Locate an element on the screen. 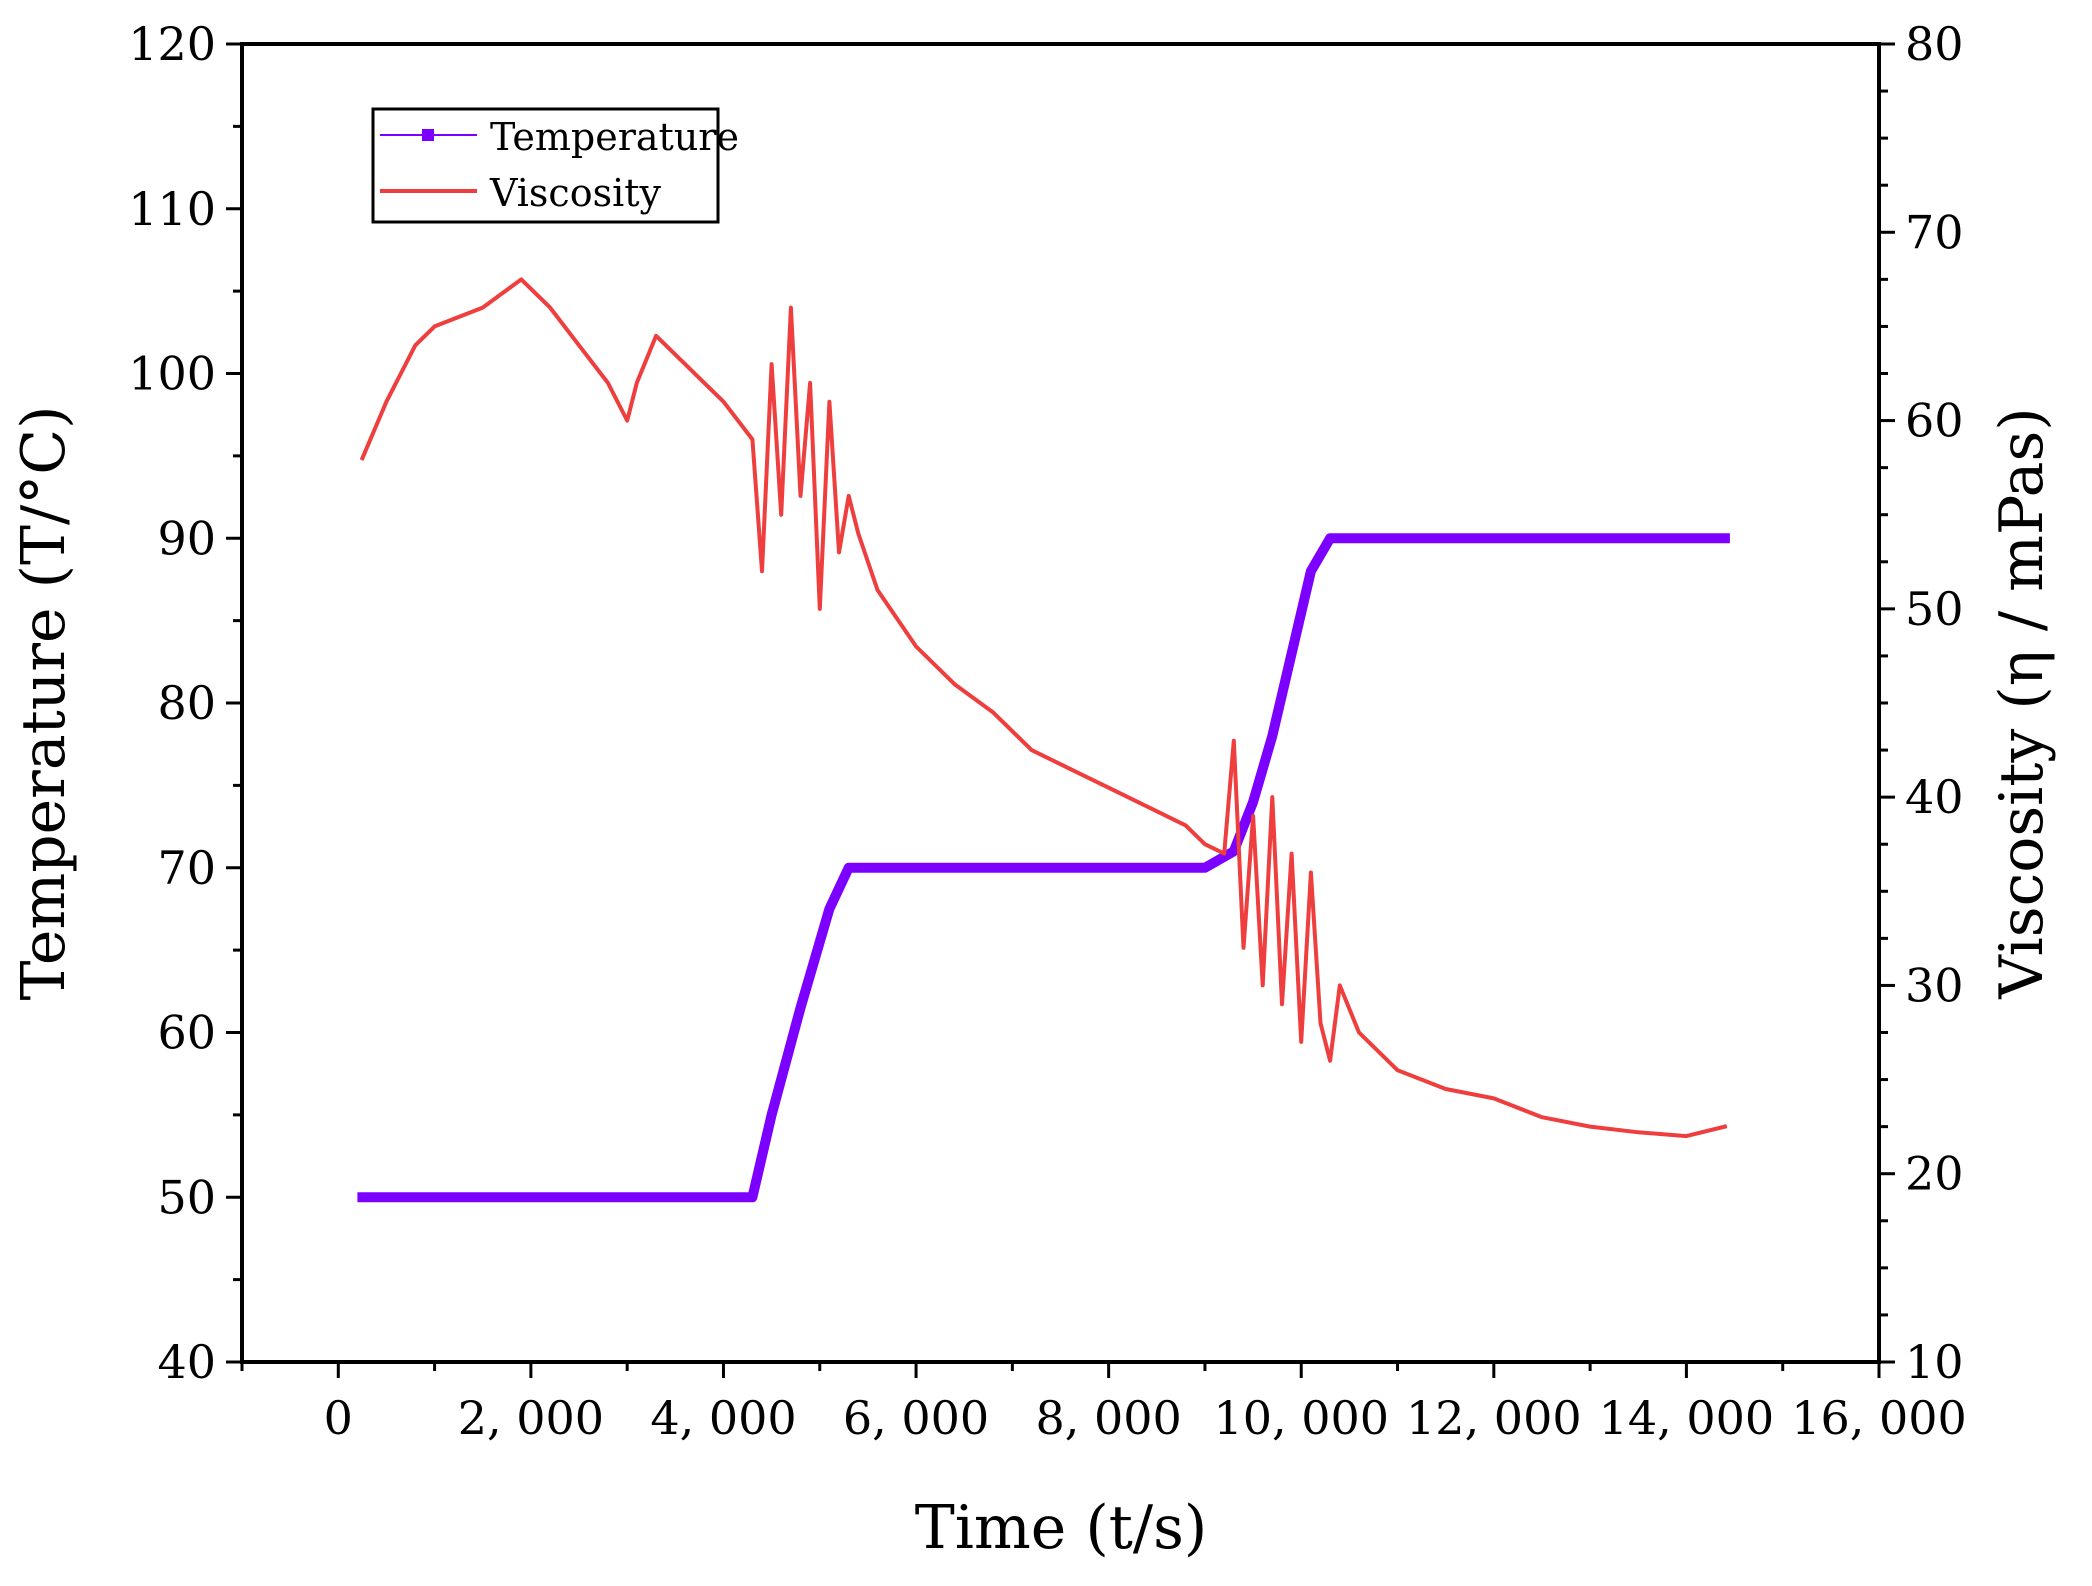 The height and width of the screenshot is (1586, 2092). x-tick-label: 8, 000 is located at coordinates (1108, 1418).